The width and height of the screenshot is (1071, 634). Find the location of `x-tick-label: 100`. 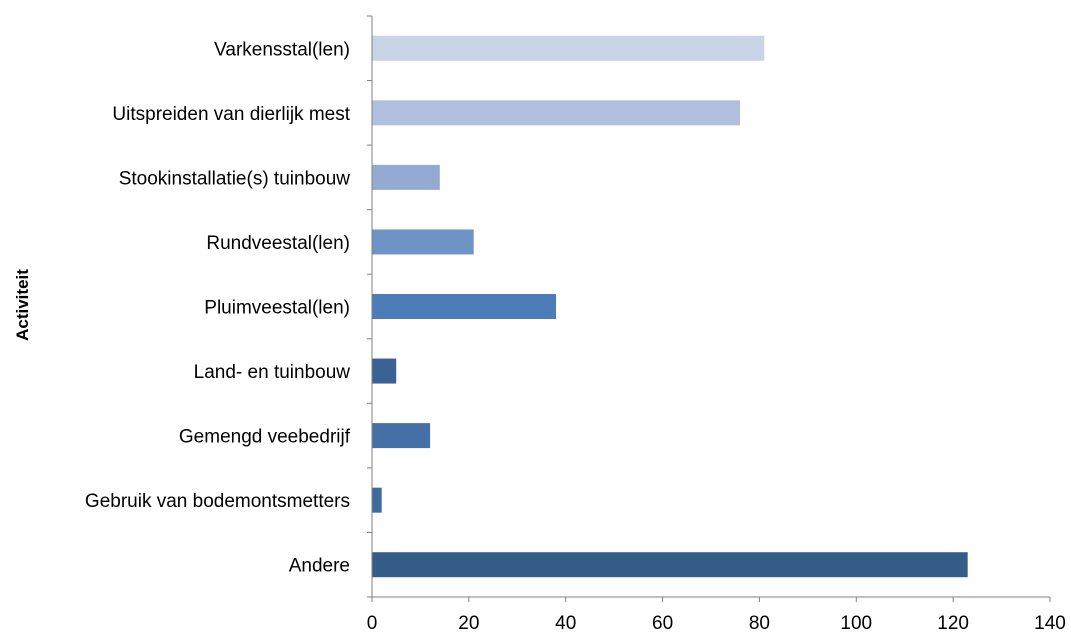

x-tick-label: 100 is located at coordinates (856, 623).